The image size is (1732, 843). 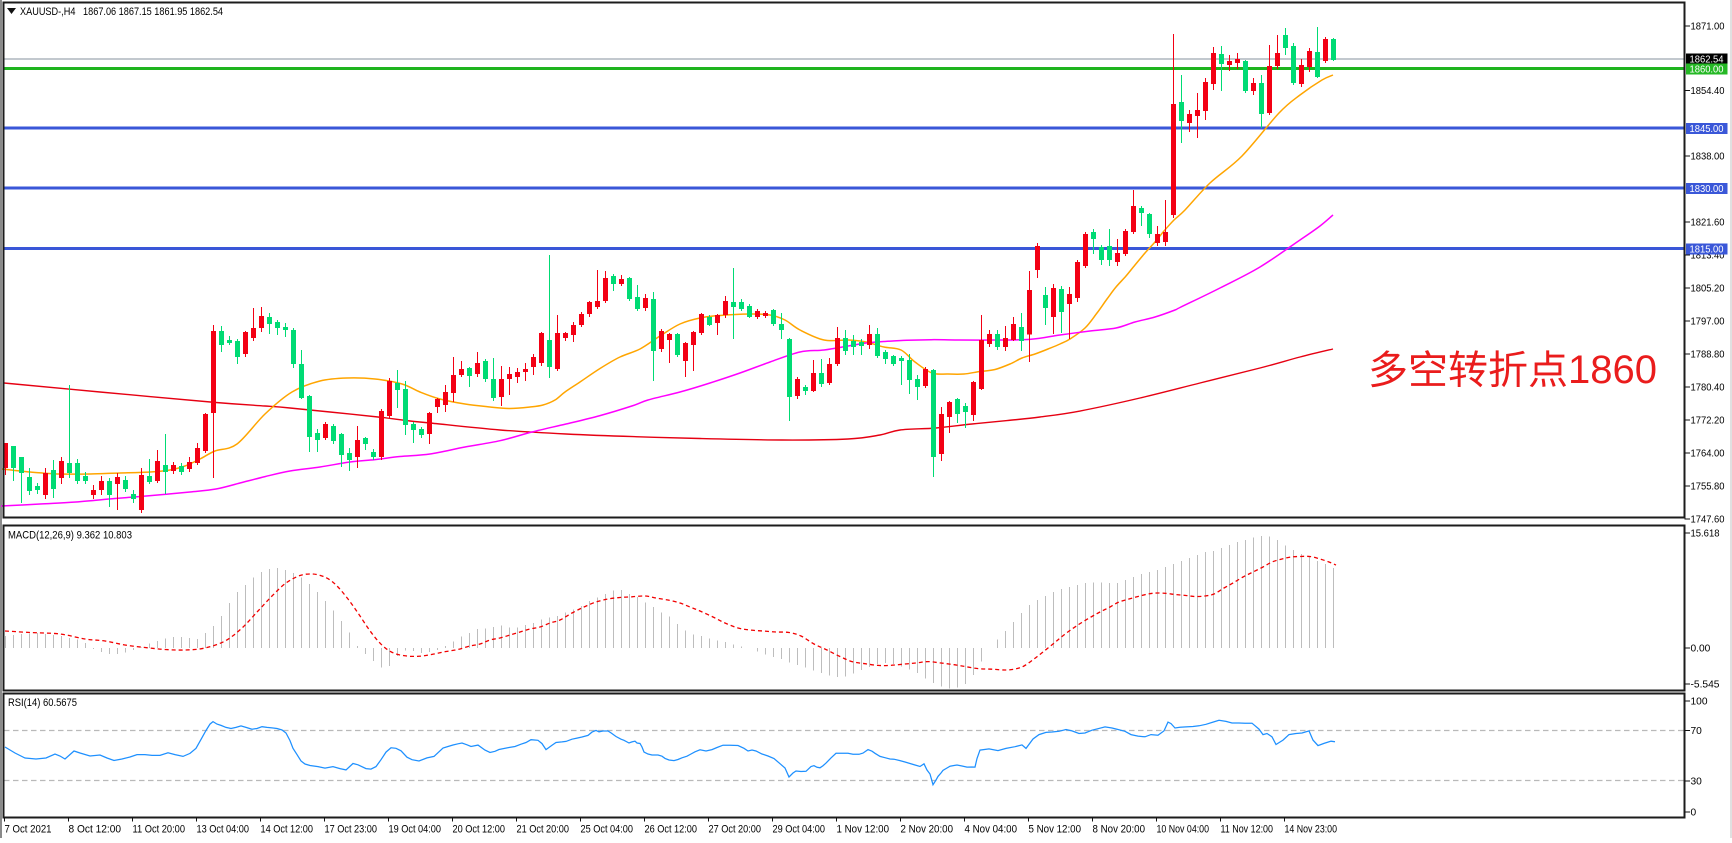 What do you see at coordinates (1697, 782) in the screenshot?
I see `svg-text: 30` at bounding box center [1697, 782].